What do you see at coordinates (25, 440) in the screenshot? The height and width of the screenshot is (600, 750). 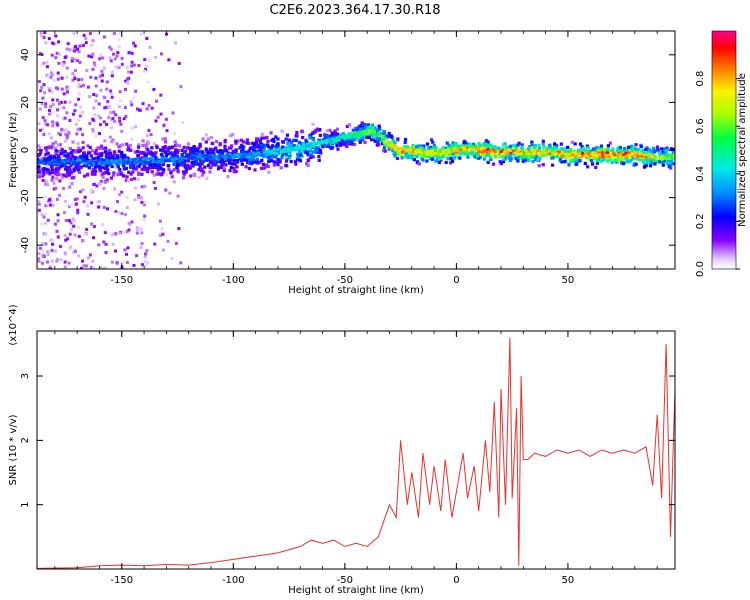 I see `snr-y-tick-label: 2` at bounding box center [25, 440].